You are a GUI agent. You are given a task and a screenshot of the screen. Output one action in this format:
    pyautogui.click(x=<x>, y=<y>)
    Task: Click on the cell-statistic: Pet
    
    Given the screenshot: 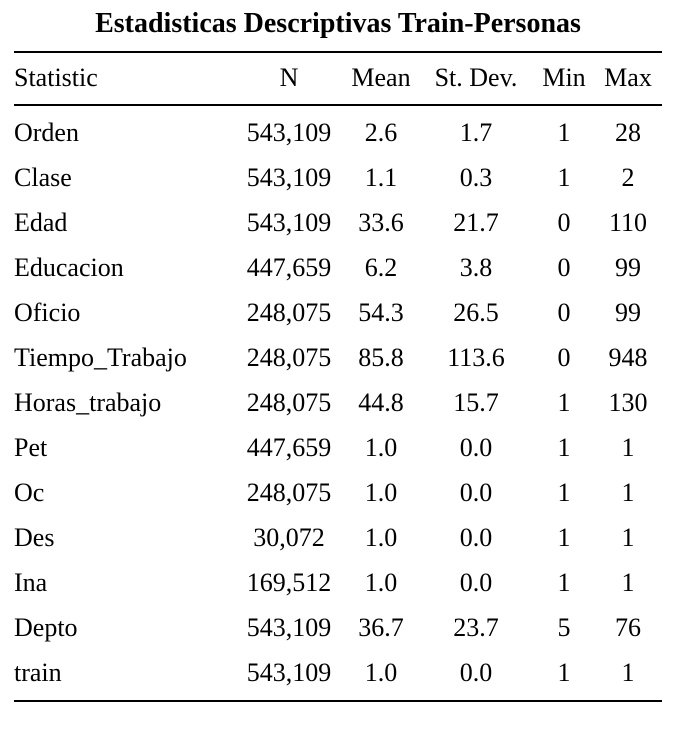 What is the action you would take?
    pyautogui.click(x=31, y=447)
    